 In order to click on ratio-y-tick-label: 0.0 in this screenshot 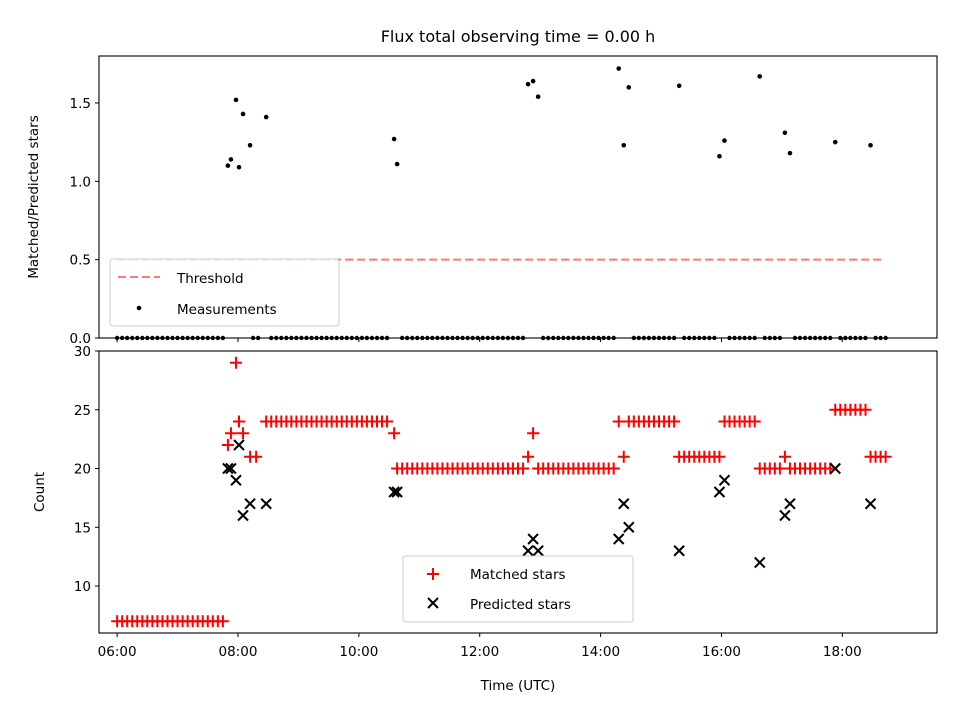, I will do `click(80, 339)`.